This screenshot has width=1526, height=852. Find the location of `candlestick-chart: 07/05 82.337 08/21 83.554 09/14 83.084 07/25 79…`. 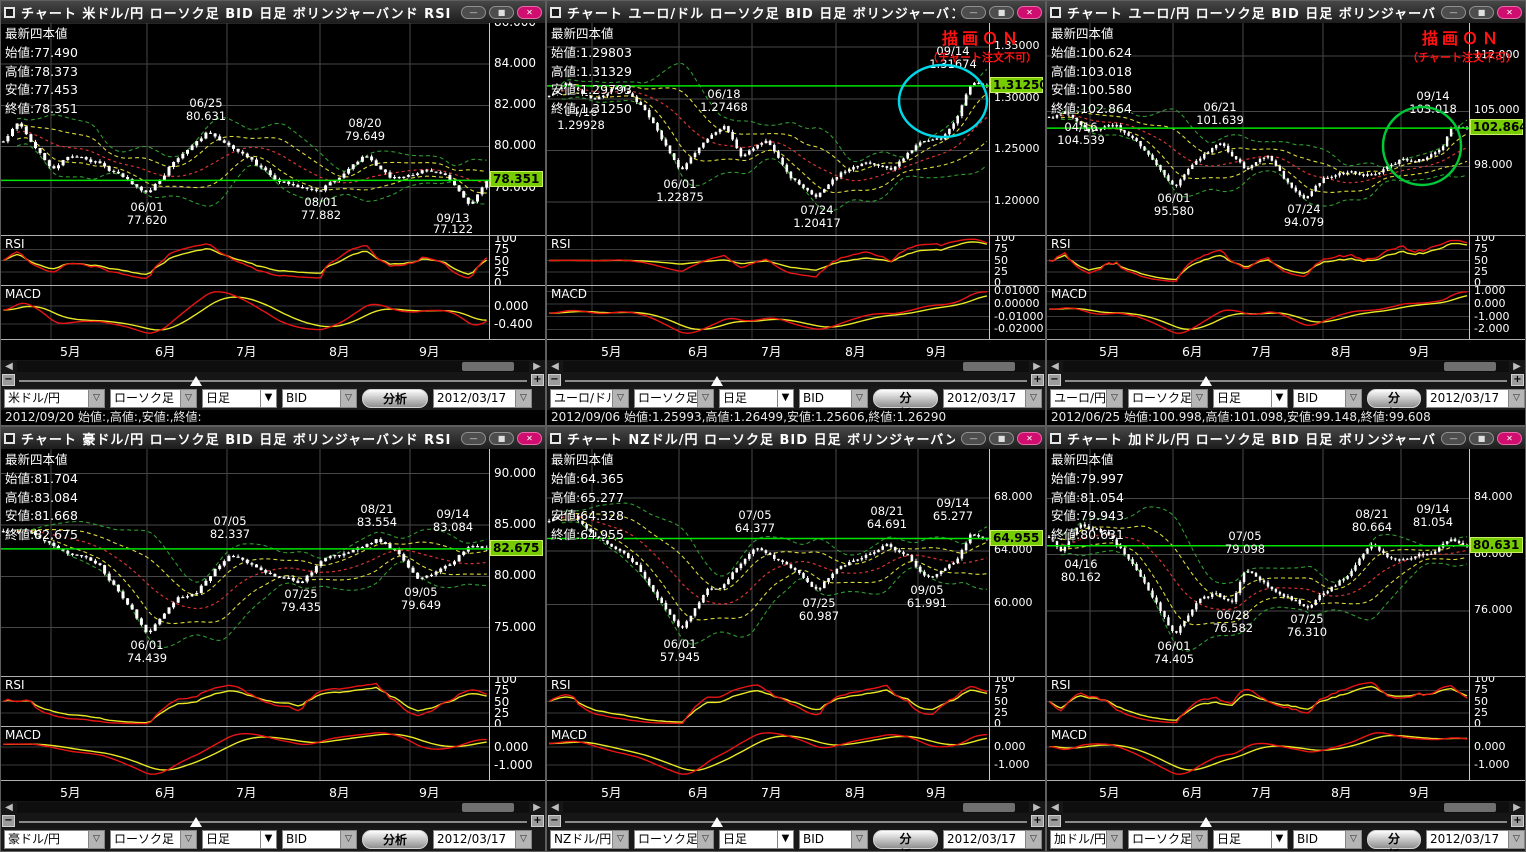

candlestick-chart: 07/05 82.337 08/21 83.554 09/14 83.084 07/25 79… is located at coordinates (245, 562).